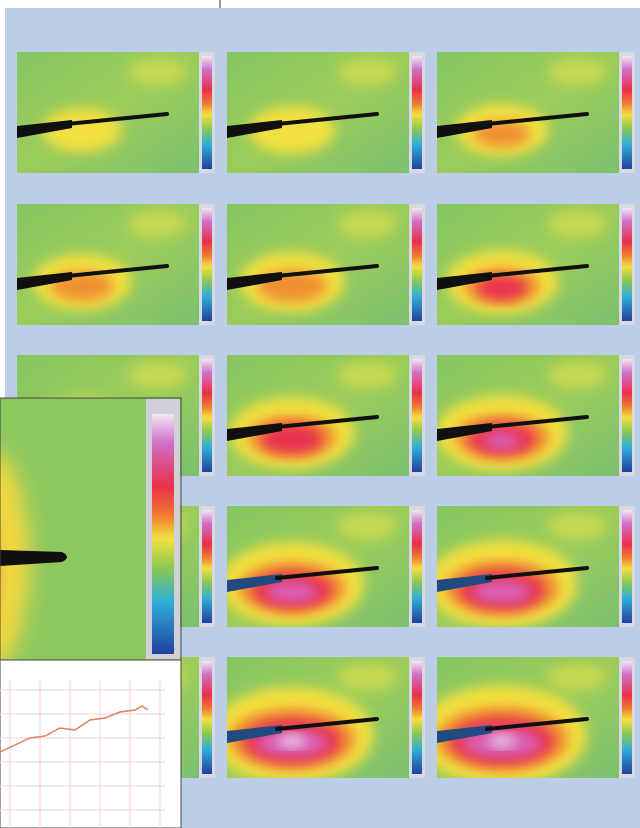 Image resolution: width=640 pixels, height=828 pixels. What do you see at coordinates (502, 288) in the screenshot?
I see `heat-red` at bounding box center [502, 288].